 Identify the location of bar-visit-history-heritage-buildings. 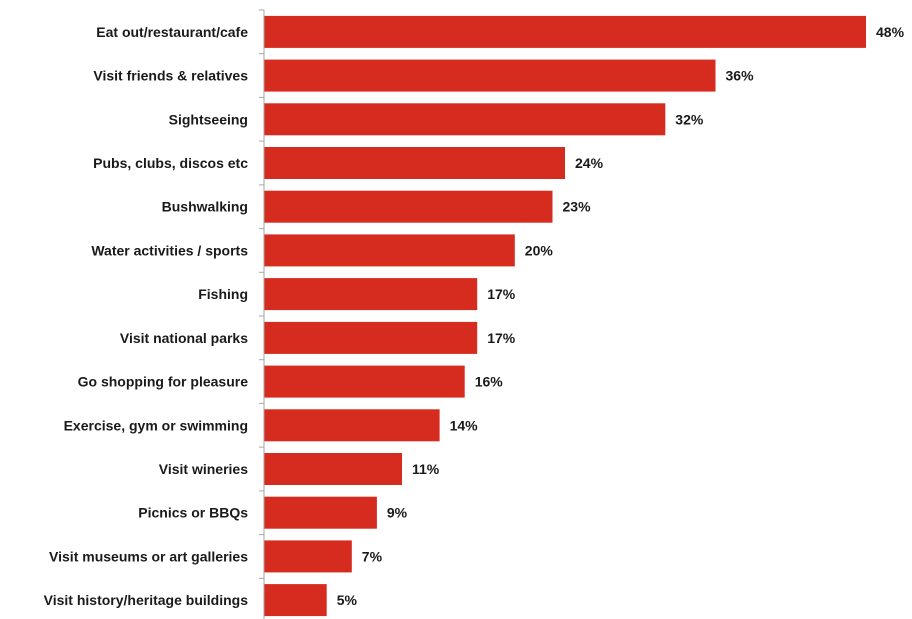
(295, 600).